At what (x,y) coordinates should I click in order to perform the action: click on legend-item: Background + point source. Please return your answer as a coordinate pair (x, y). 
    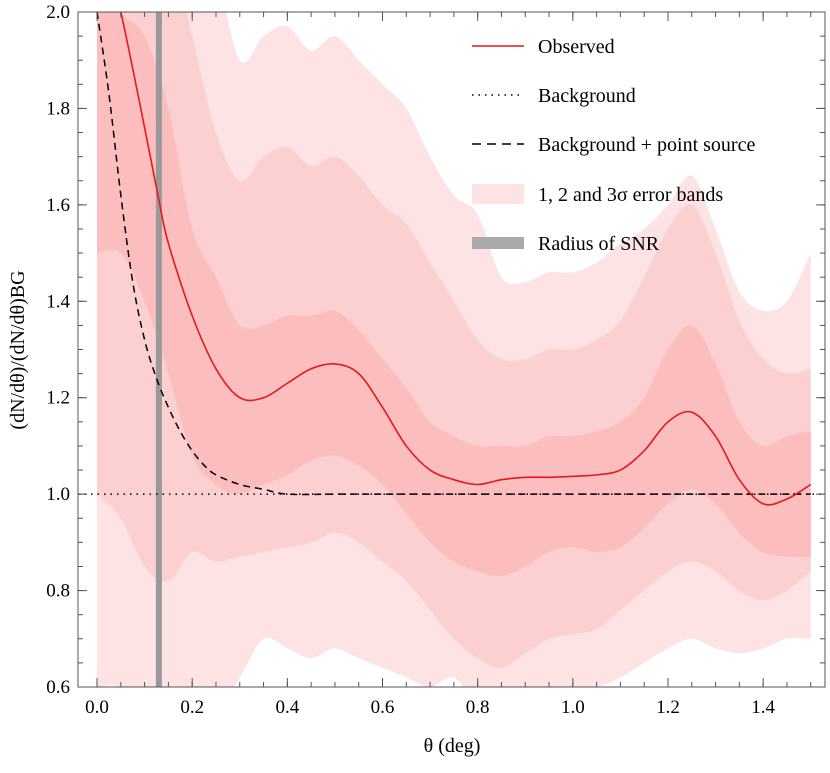
    Looking at the image, I should click on (613, 145).